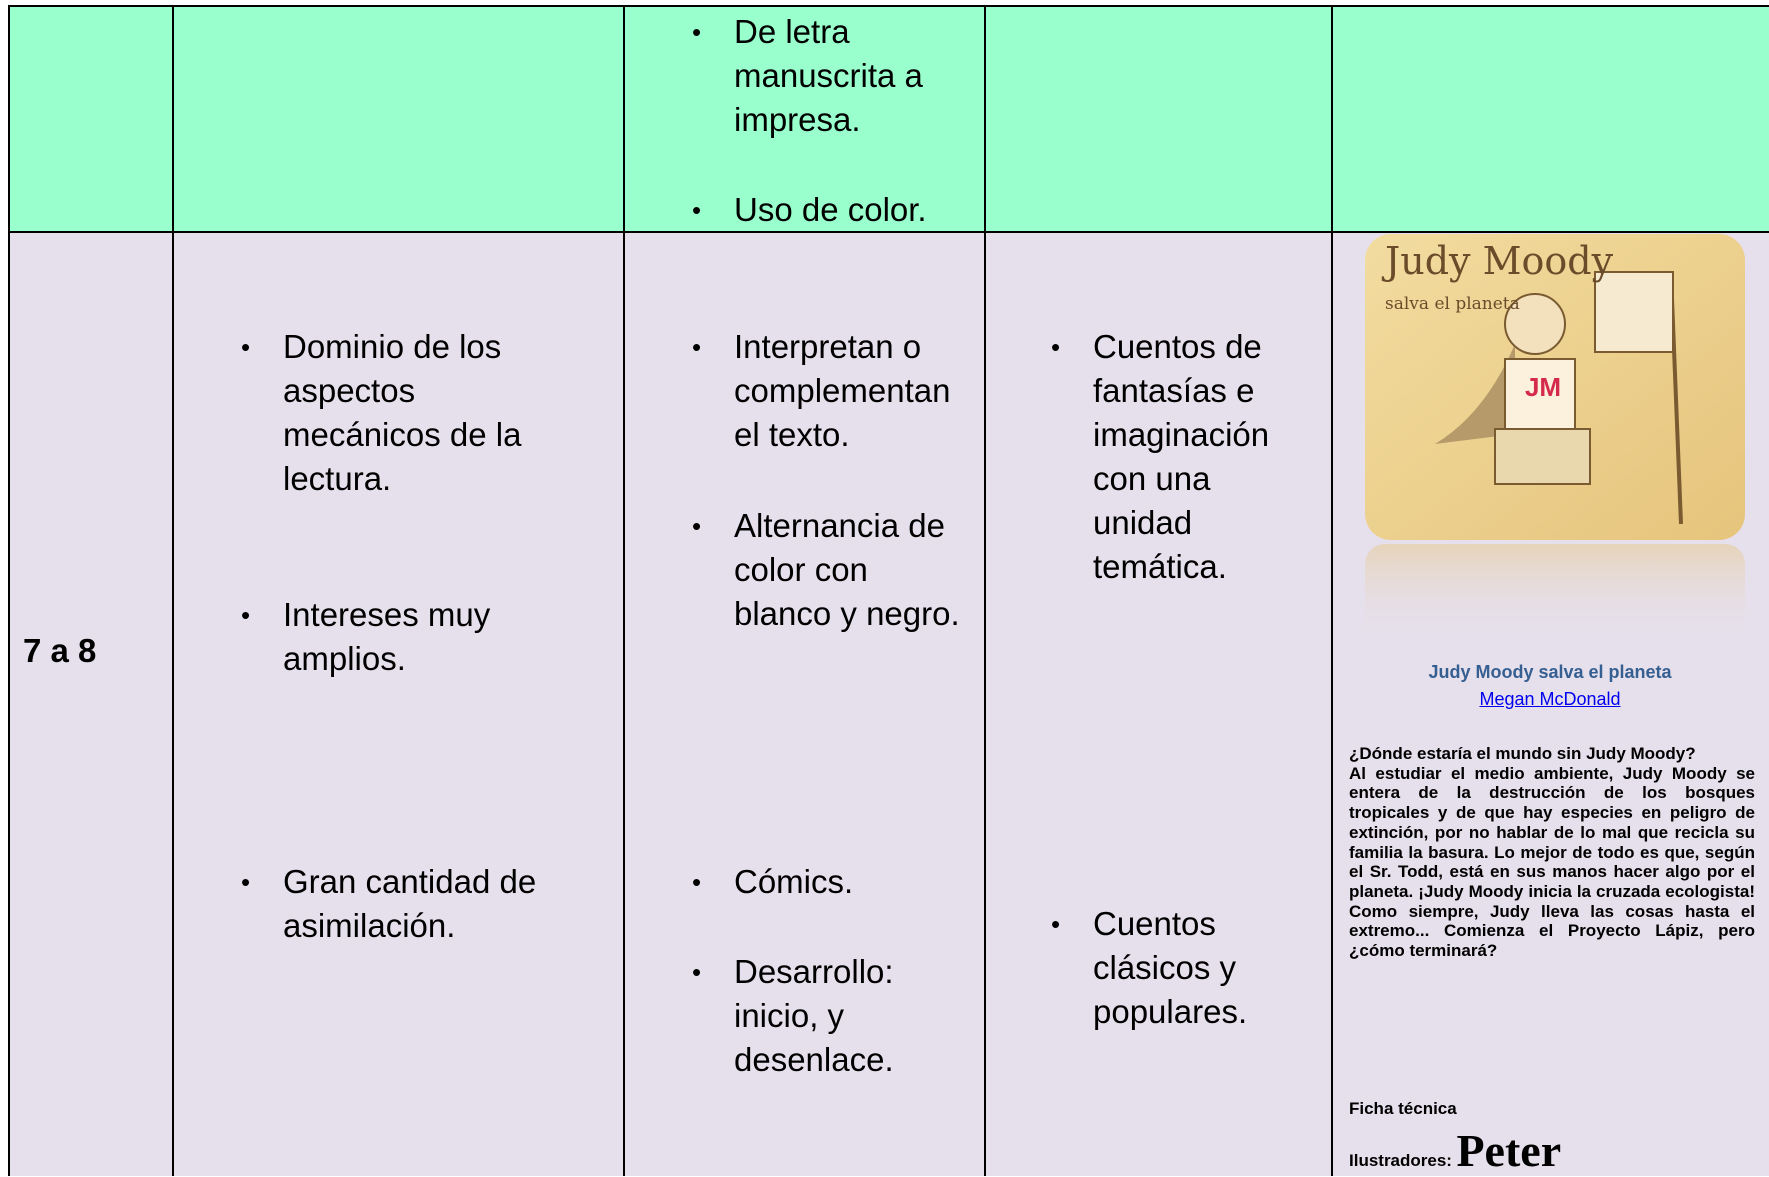 This screenshot has height=1177, width=1769. I want to click on cover-title: Judy Moody, so click(1497, 261).